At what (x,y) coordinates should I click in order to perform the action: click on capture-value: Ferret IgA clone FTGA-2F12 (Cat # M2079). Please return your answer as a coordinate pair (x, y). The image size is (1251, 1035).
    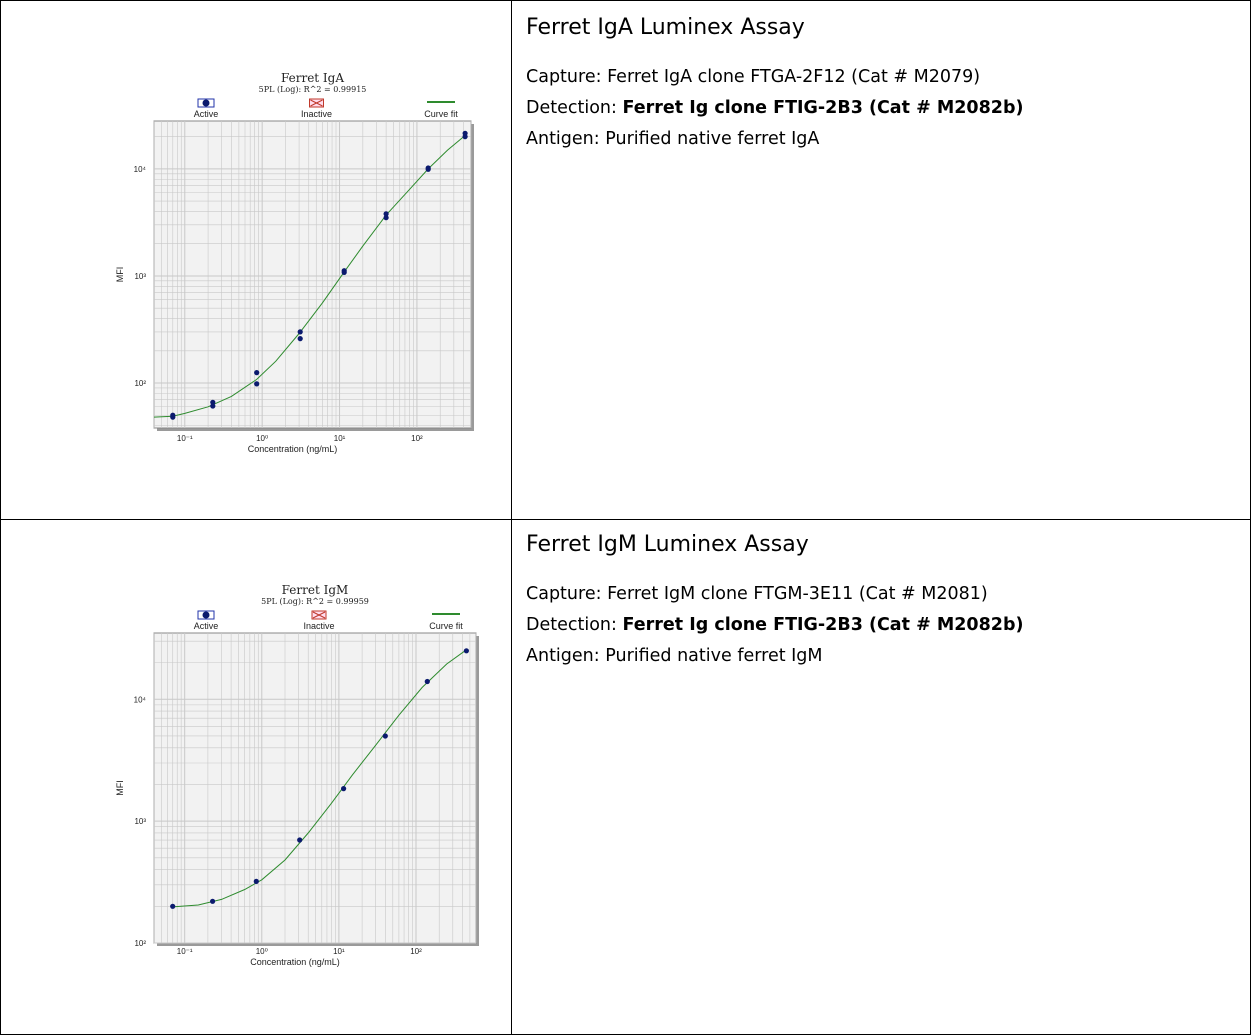
    Looking at the image, I should click on (794, 77).